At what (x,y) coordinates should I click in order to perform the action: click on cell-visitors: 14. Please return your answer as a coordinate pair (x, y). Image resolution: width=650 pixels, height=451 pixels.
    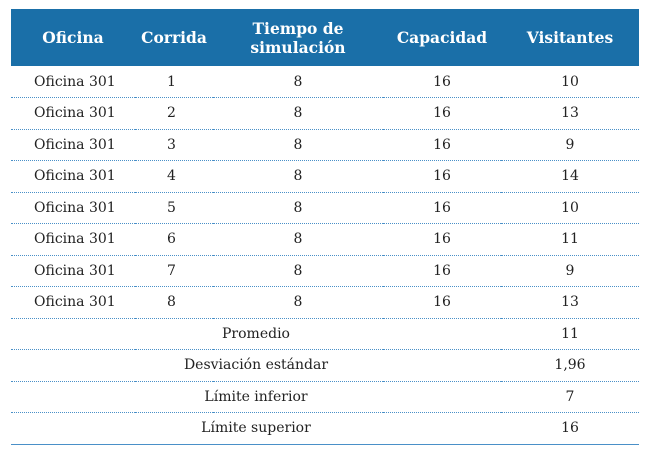
    Looking at the image, I should click on (570, 176).